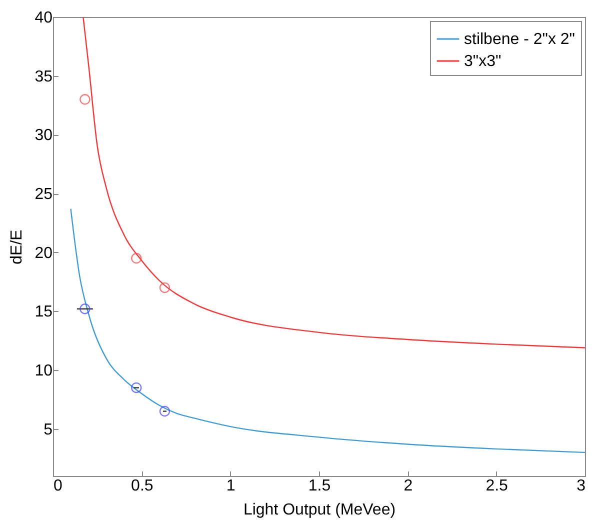 The width and height of the screenshot is (605, 525). I want to click on y-tick-label: 30, so click(43, 135).